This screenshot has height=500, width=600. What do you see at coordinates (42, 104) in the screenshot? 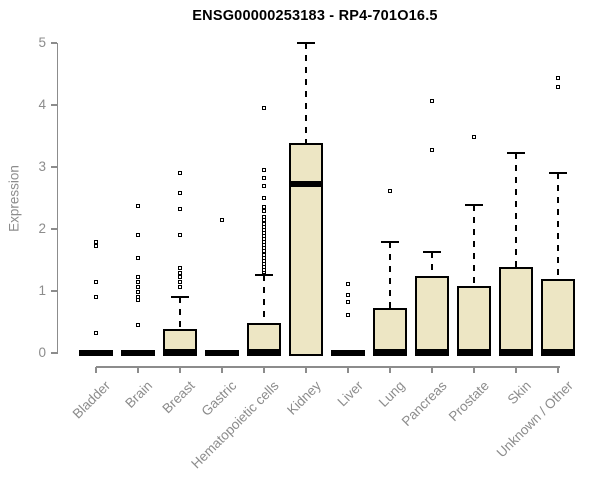
I see `y-tick-label: 4` at bounding box center [42, 104].